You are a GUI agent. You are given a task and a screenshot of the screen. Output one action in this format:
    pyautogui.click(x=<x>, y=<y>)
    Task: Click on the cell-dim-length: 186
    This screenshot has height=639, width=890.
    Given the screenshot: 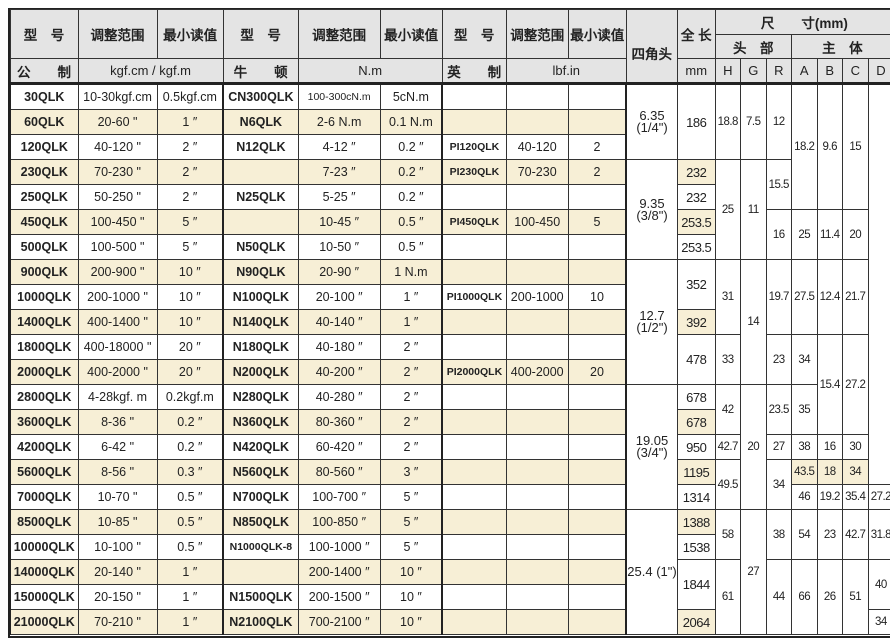 What is the action you would take?
    pyautogui.click(x=696, y=121)
    